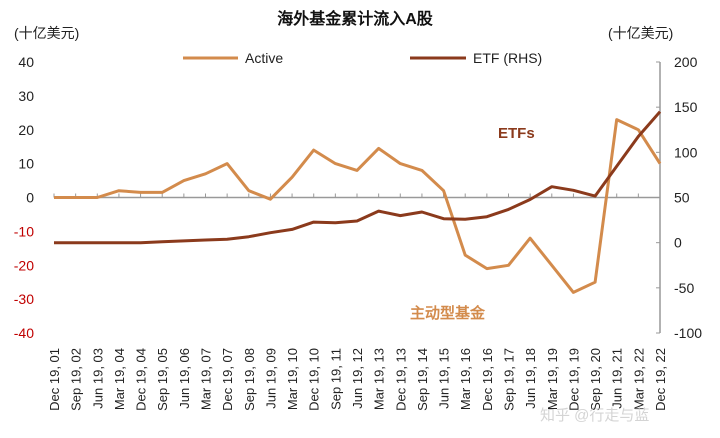 This screenshot has width=720, height=438. I want to click on left-y-tick-label: -10, so click(24, 231).